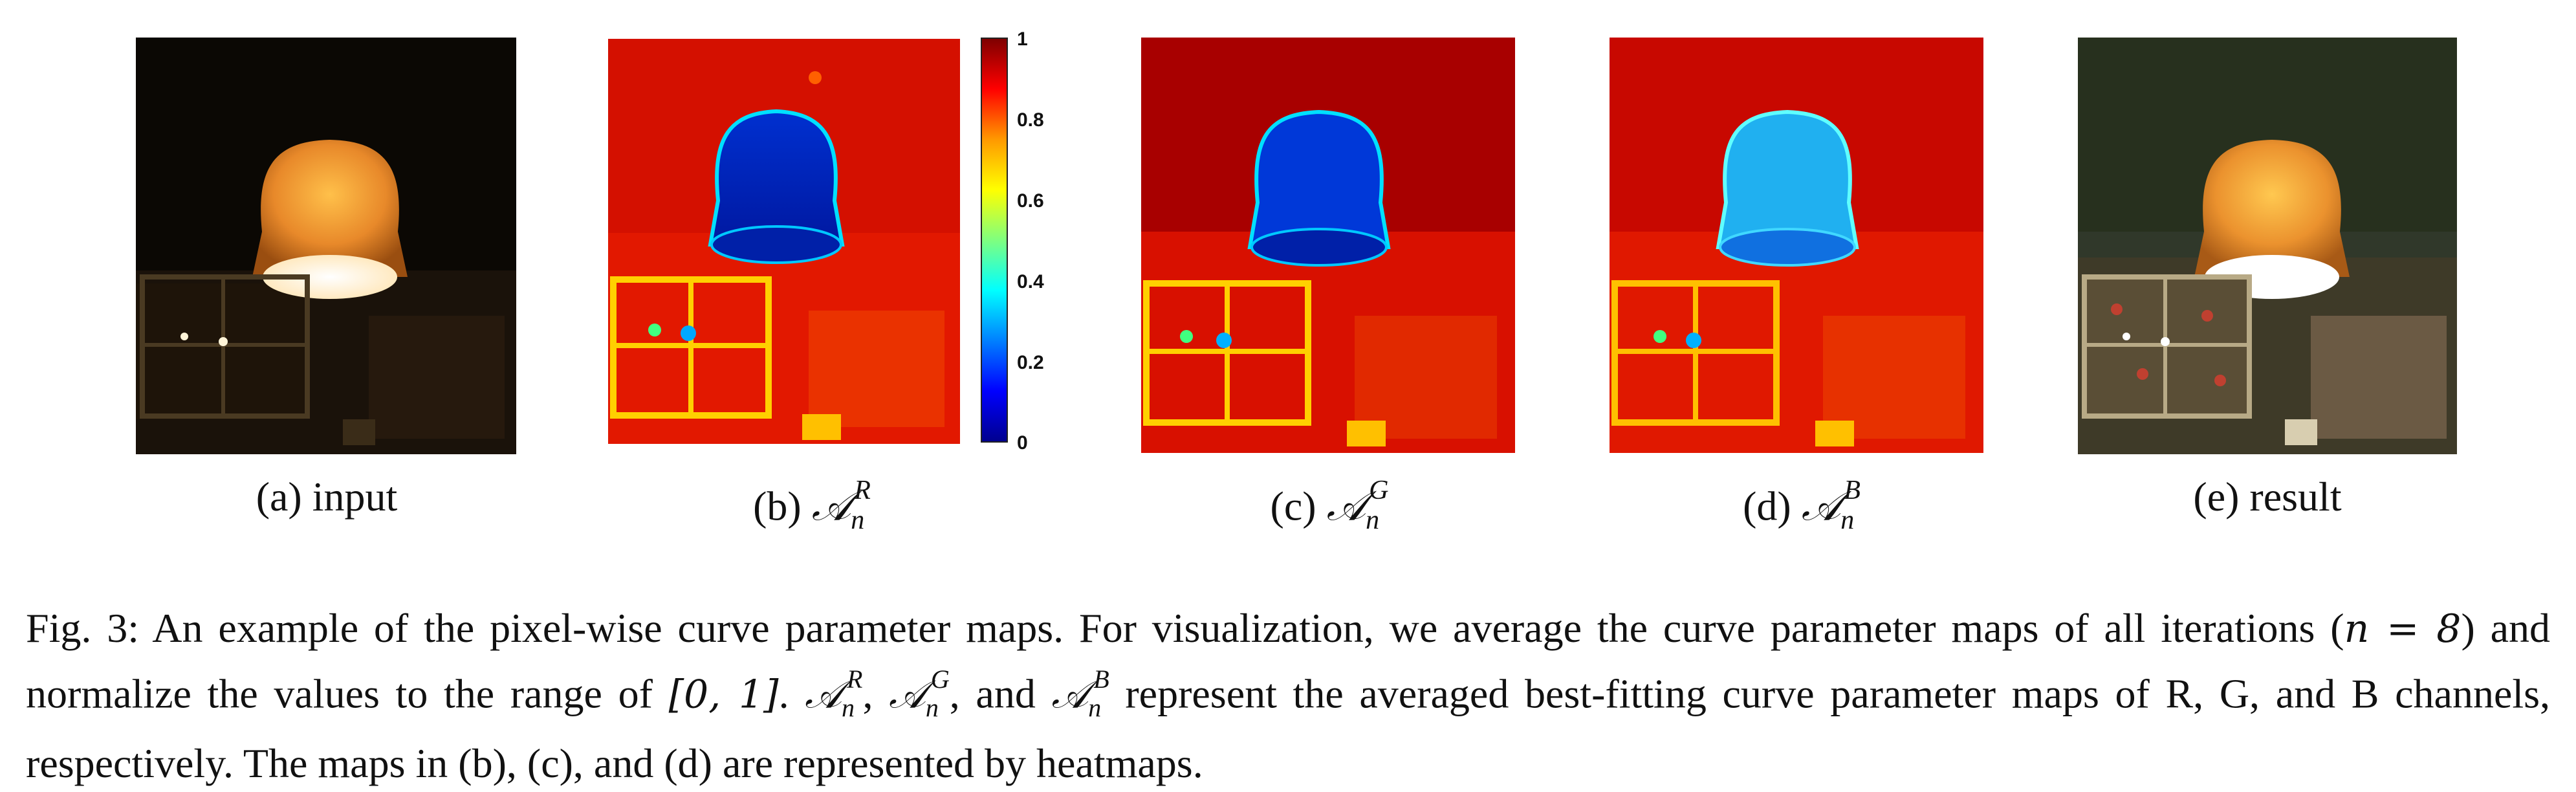 This screenshot has height=792, width=2576. I want to click on caption-ag: (c) 𝒜nG, so click(1329, 506).